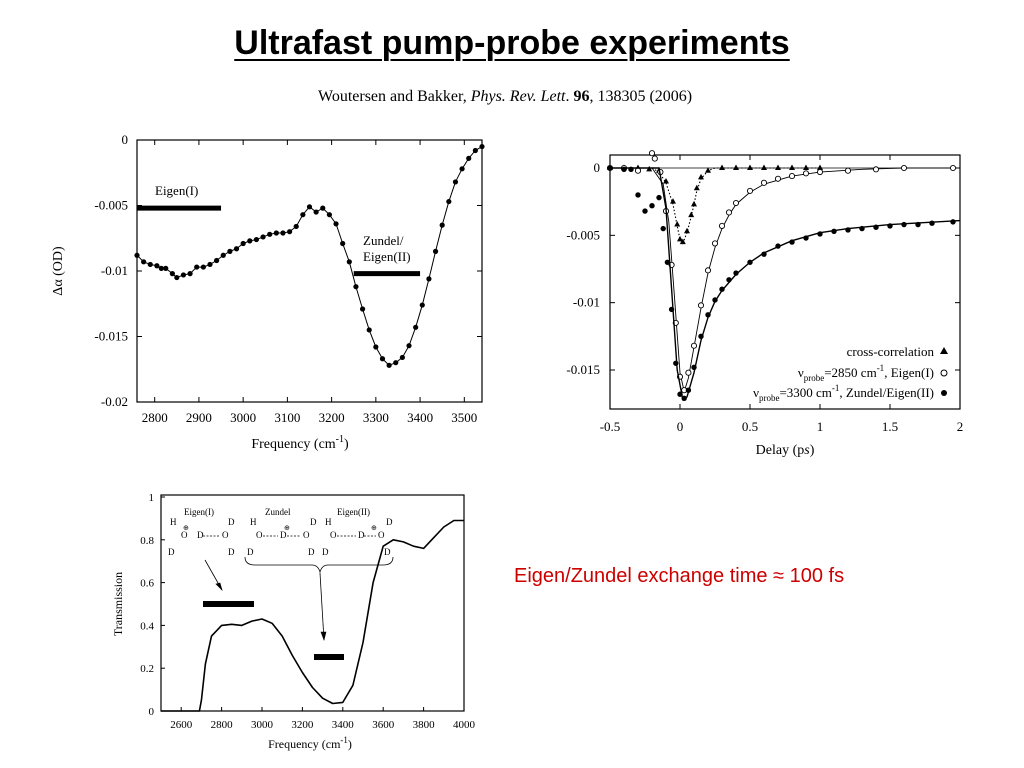 The image size is (1024, 768). I want to click on citation-authors: Woutersen and Bakker,, so click(394, 96).